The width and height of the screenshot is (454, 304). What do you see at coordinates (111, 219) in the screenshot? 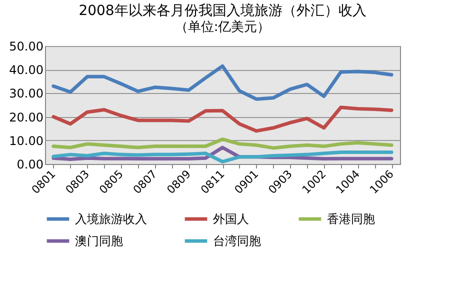
I see `legend-label: 入境旅游收入` at bounding box center [111, 219].